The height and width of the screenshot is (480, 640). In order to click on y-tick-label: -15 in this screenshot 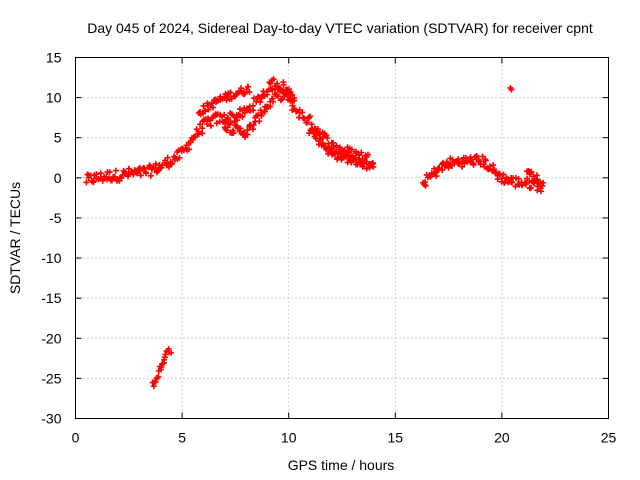, I will do `click(51, 298)`.